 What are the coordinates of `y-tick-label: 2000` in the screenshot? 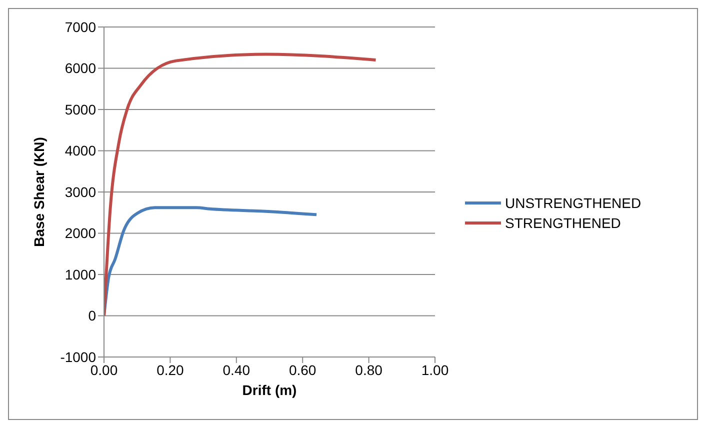 It's located at (80, 233).